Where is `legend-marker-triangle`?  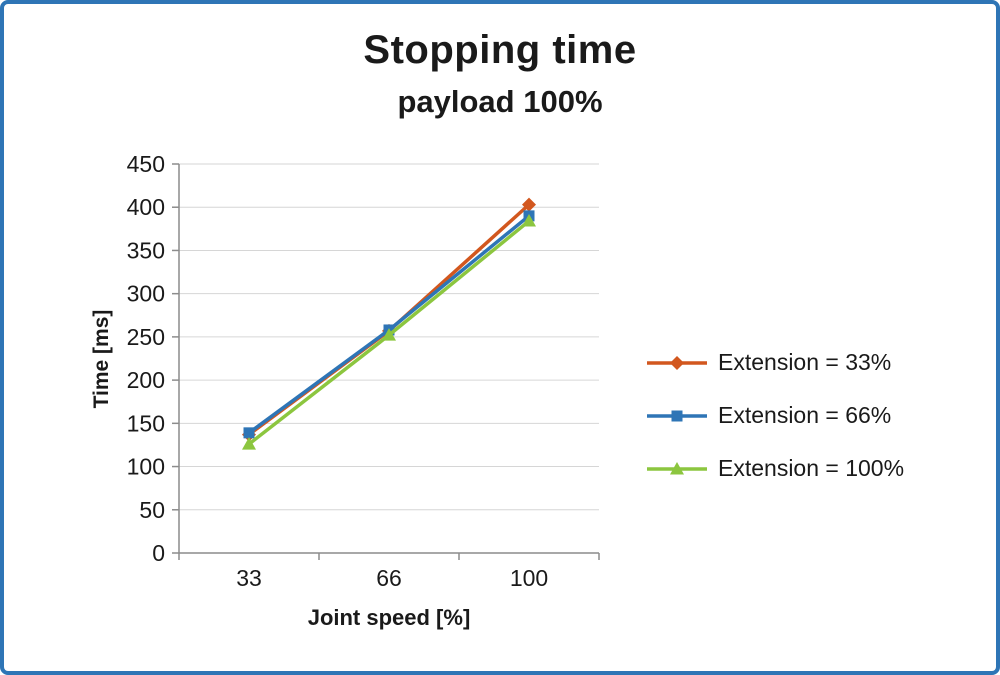 legend-marker-triangle is located at coordinates (677, 467).